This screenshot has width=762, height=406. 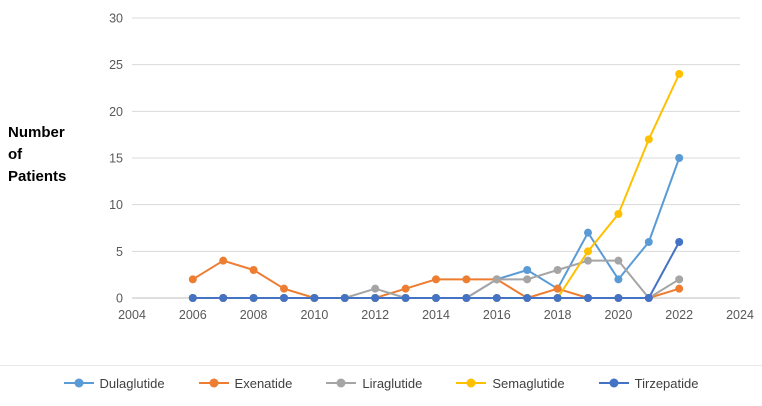 I want to click on data-point-dulaglutide-2020, so click(x=618, y=279).